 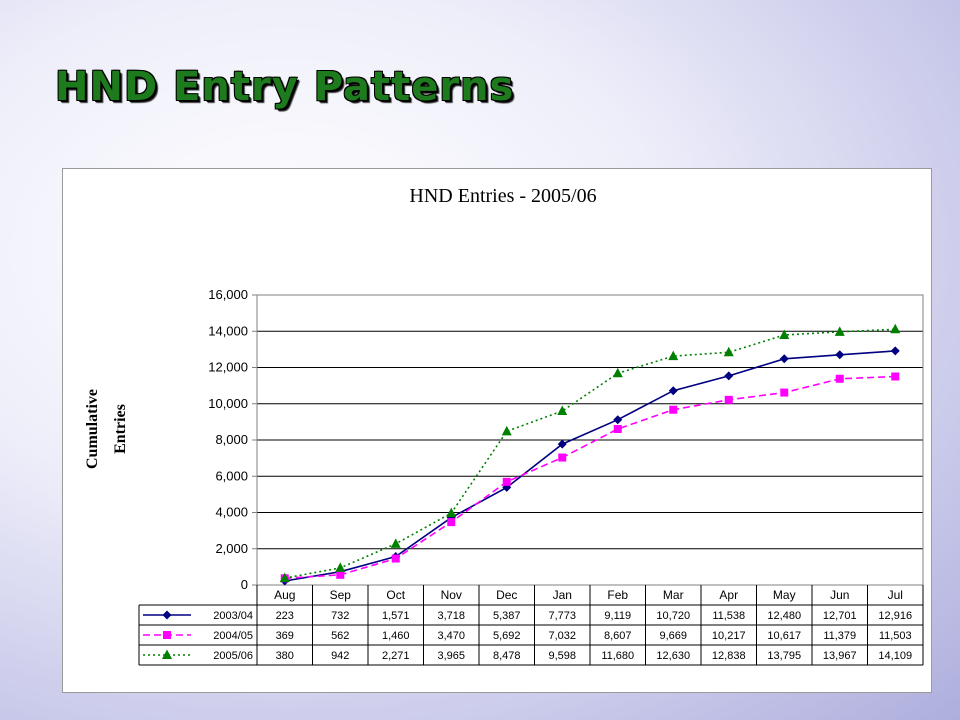 What do you see at coordinates (729, 656) in the screenshot?
I see `data-label: 12,838` at bounding box center [729, 656].